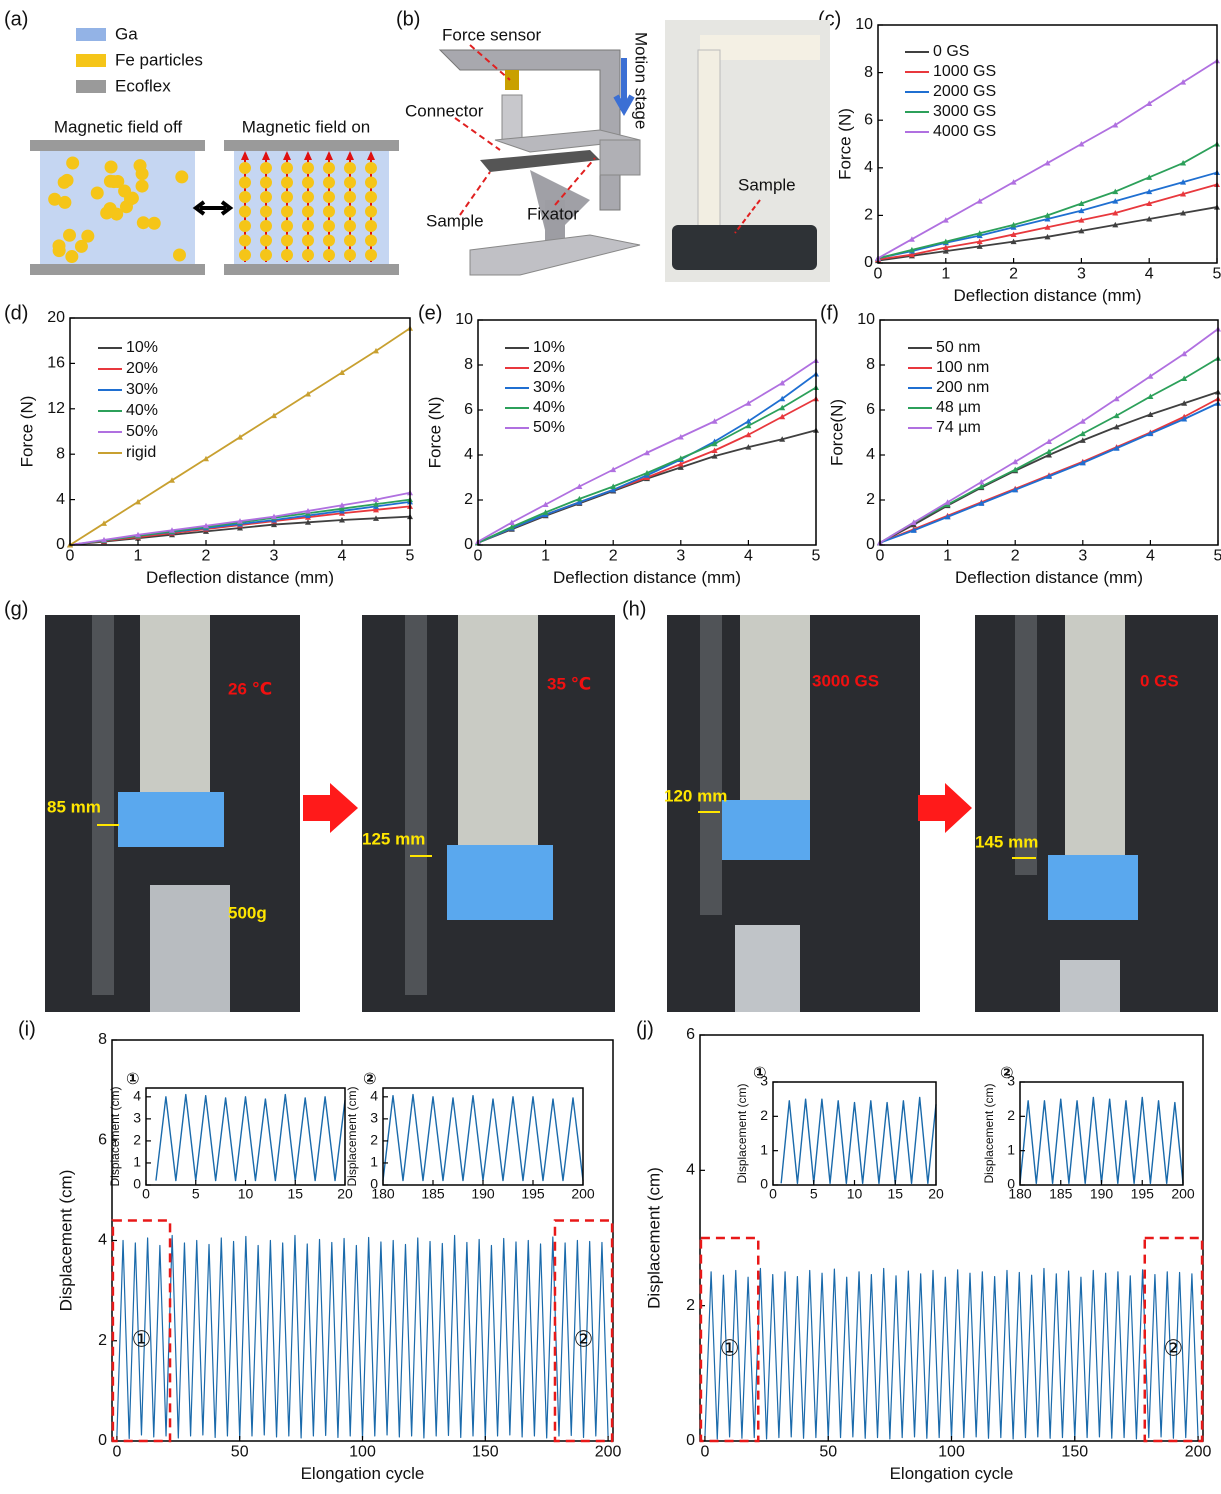 This screenshot has height=1494, width=1221. I want to click on x-axis-label: Elongation cycle, so click(952, 1473).